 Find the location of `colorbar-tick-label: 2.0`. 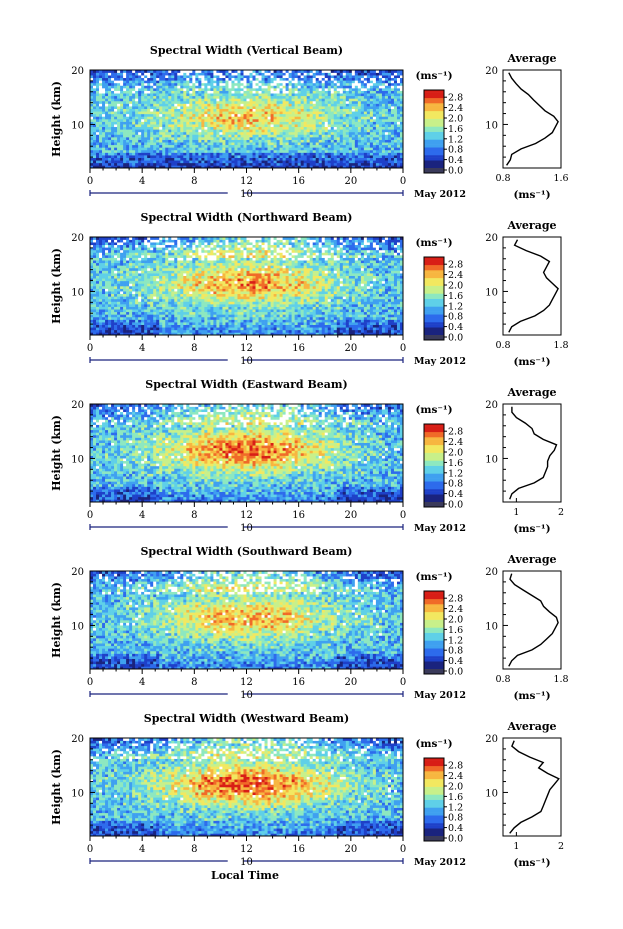

colorbar-tick-label: 2.0 is located at coordinates (455, 119).